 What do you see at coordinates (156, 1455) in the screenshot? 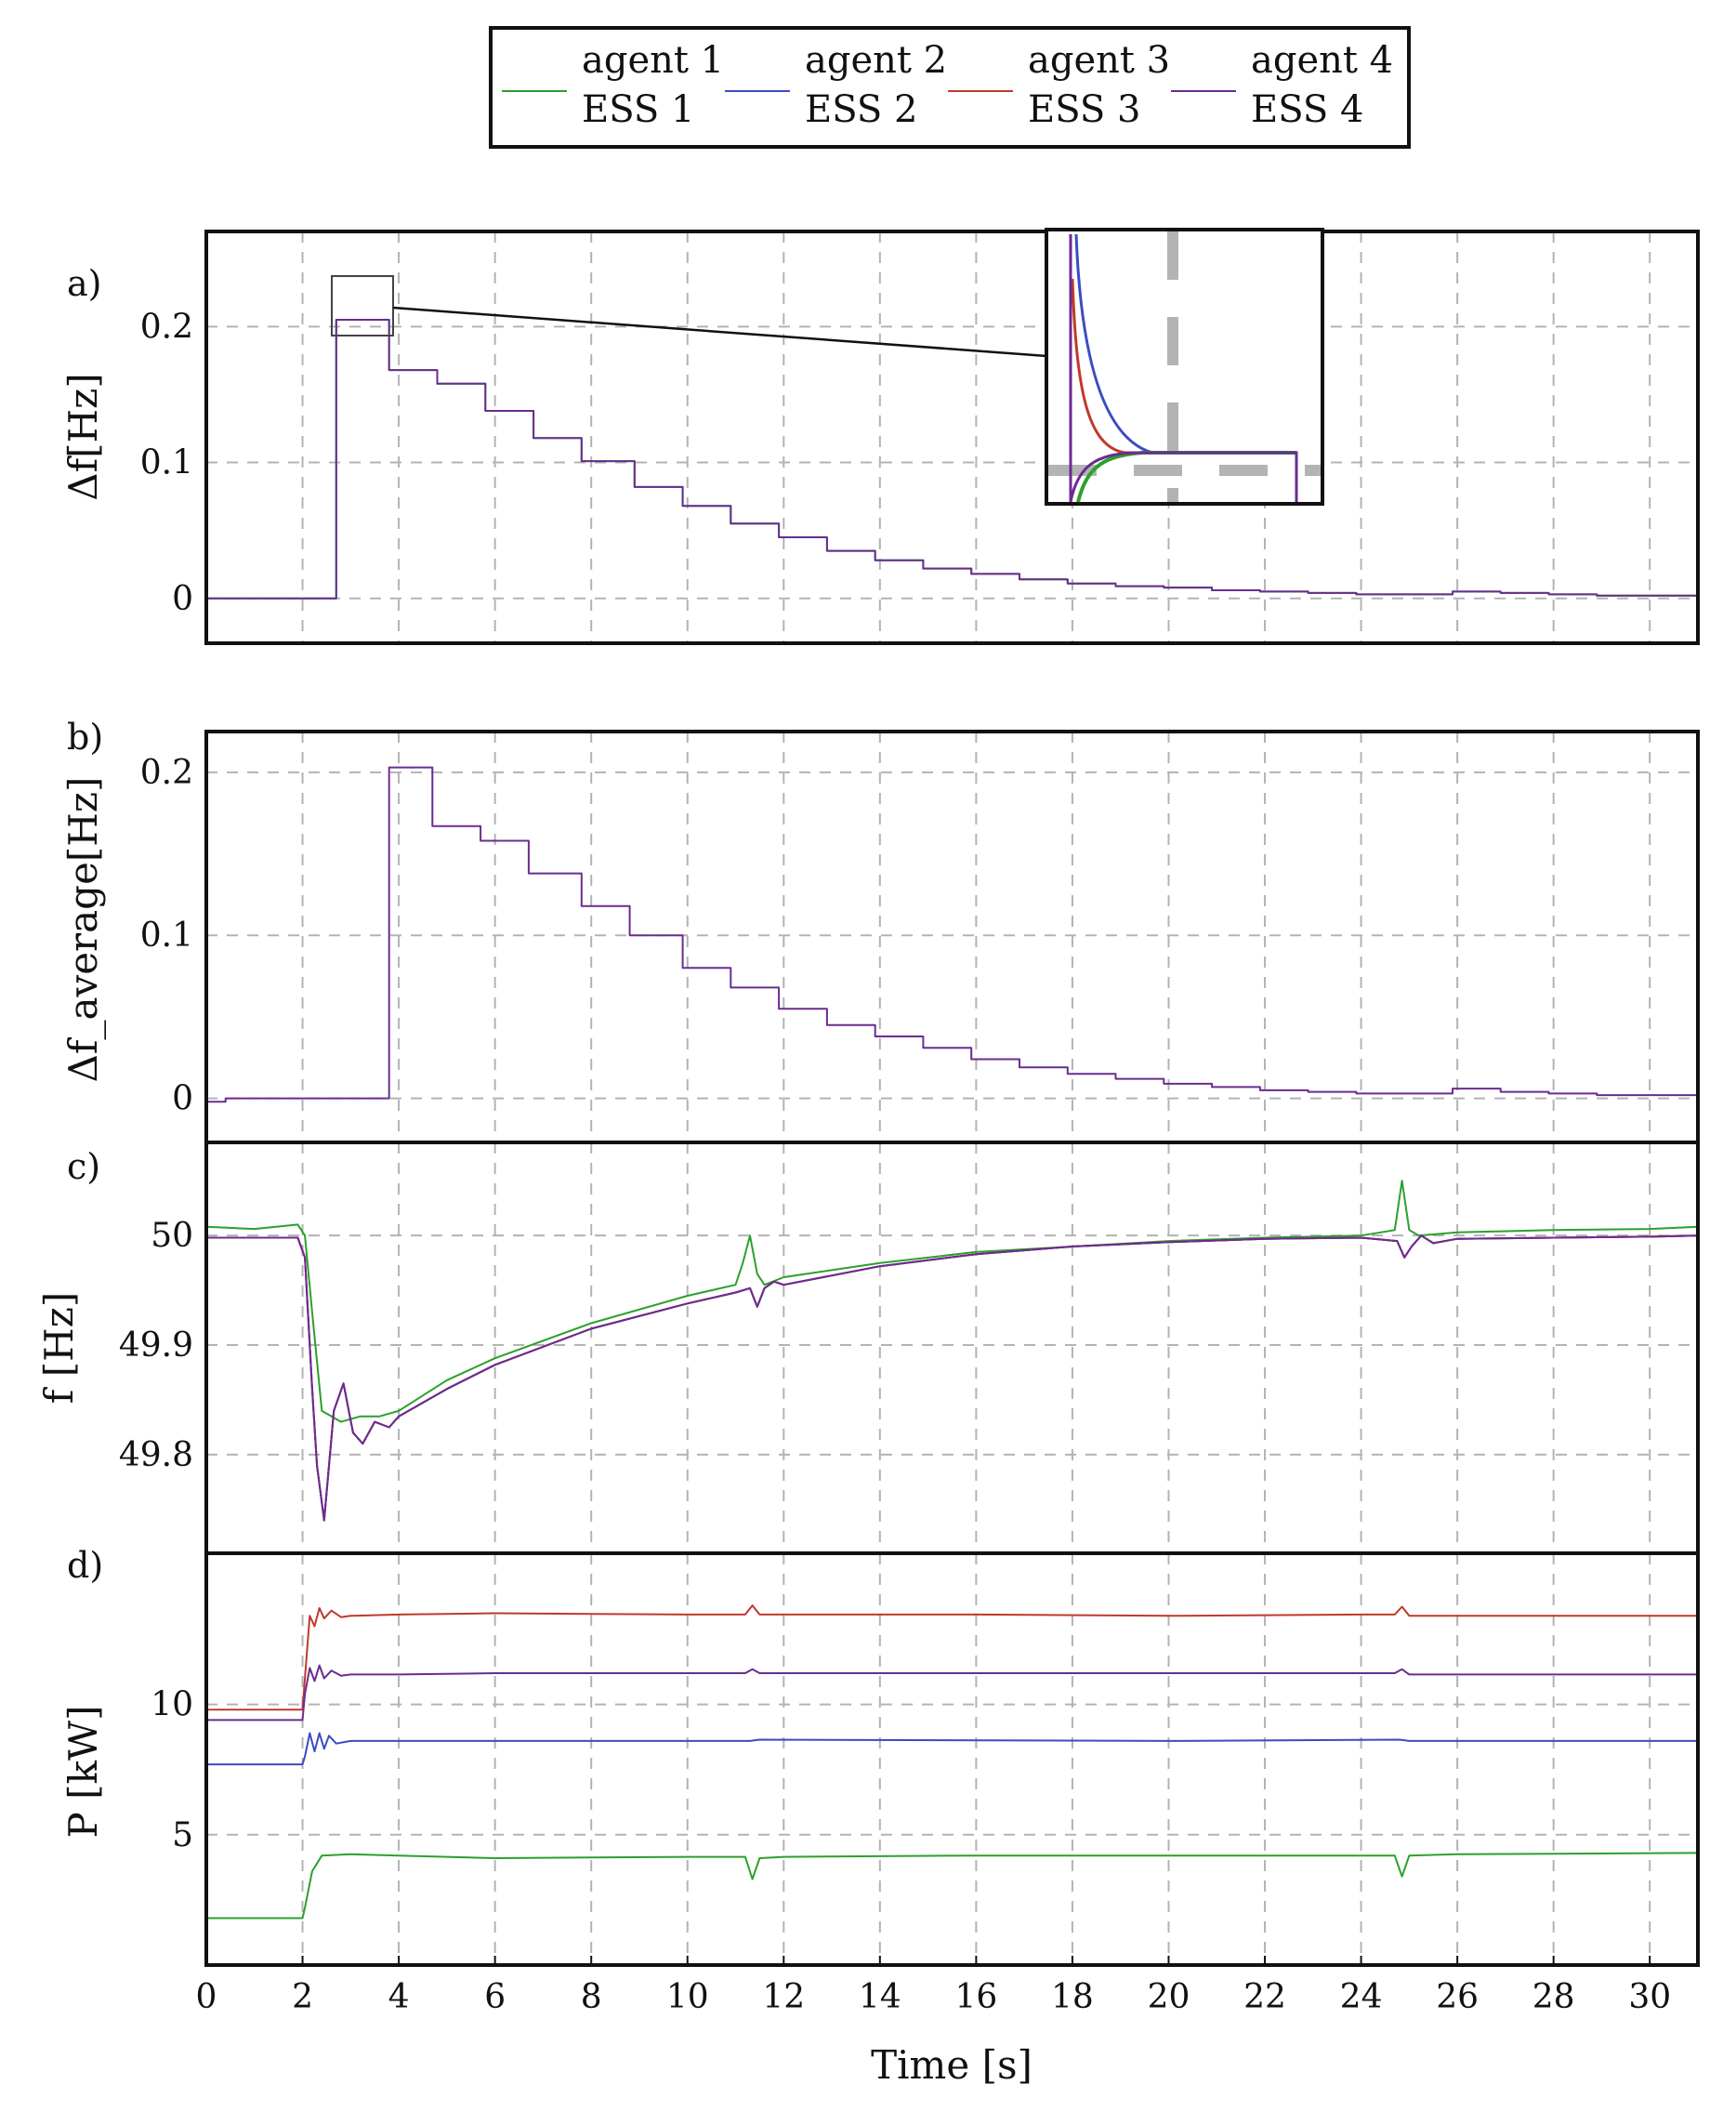
I see `y-tick-label: 49.8` at bounding box center [156, 1455].